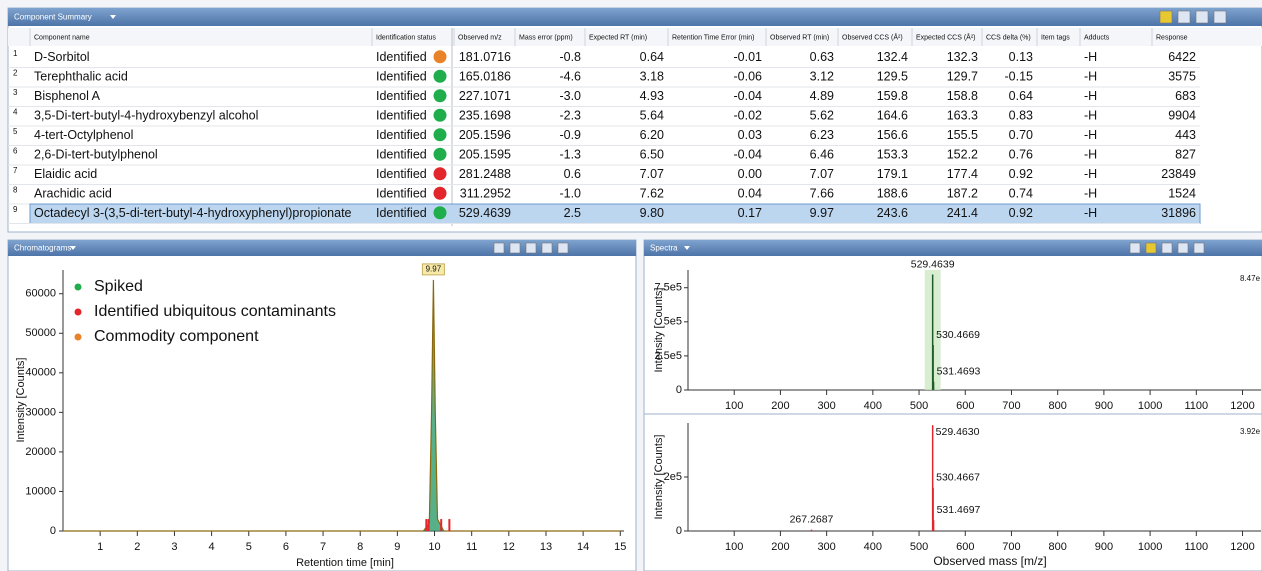 Image resolution: width=1262 pixels, height=571 pixels. What do you see at coordinates (962, 155) in the screenshot?
I see `table-cell: 152.2` at bounding box center [962, 155].